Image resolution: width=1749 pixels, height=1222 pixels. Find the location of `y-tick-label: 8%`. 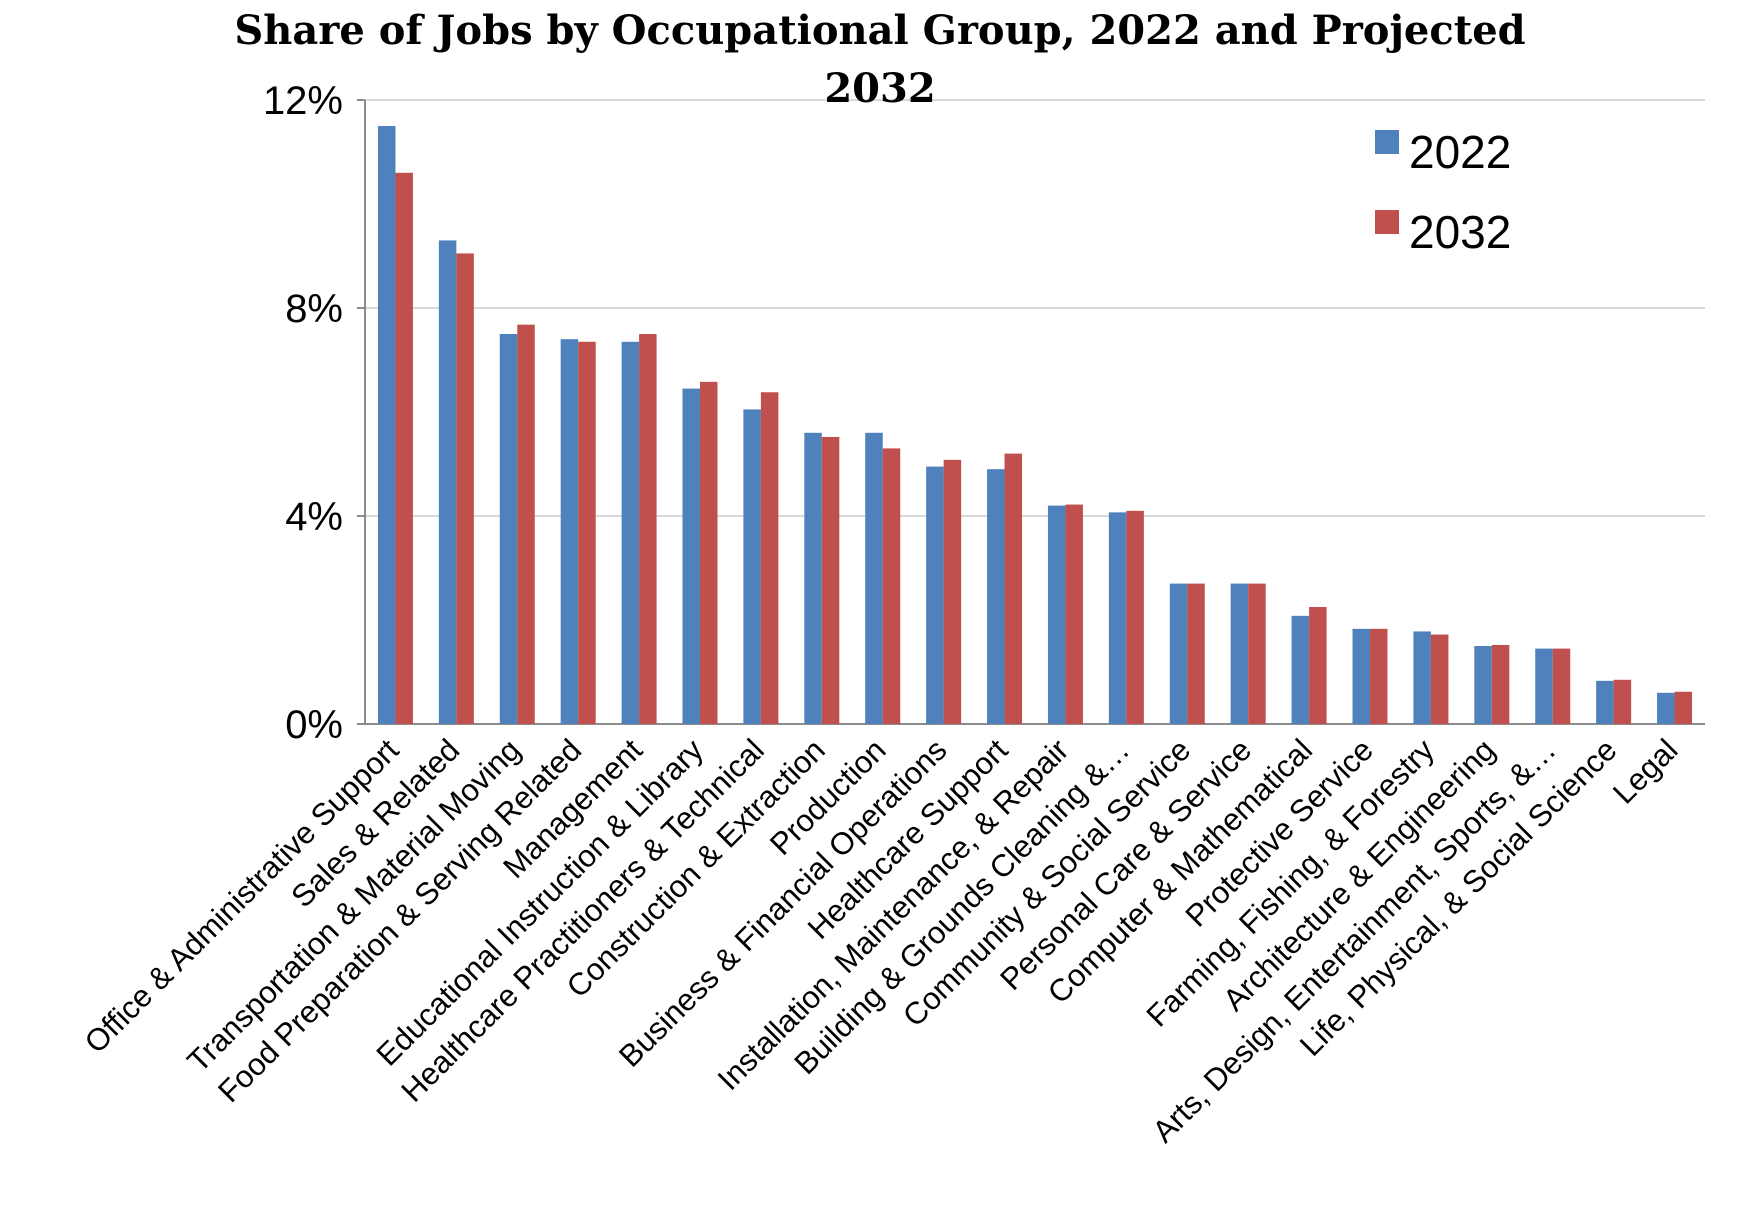

y-tick-label: 8% is located at coordinates (314, 309).